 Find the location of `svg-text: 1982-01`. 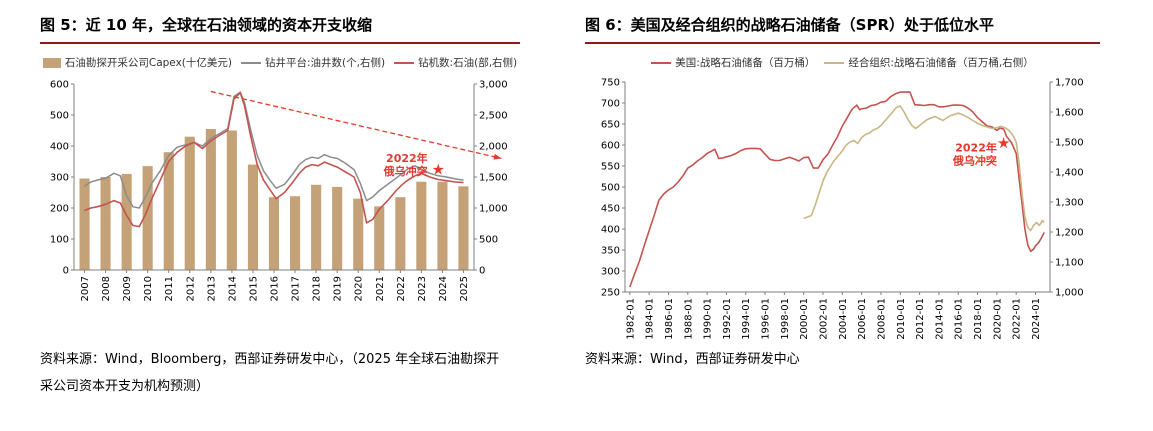

svg-text: 1982-01 is located at coordinates (630, 319).